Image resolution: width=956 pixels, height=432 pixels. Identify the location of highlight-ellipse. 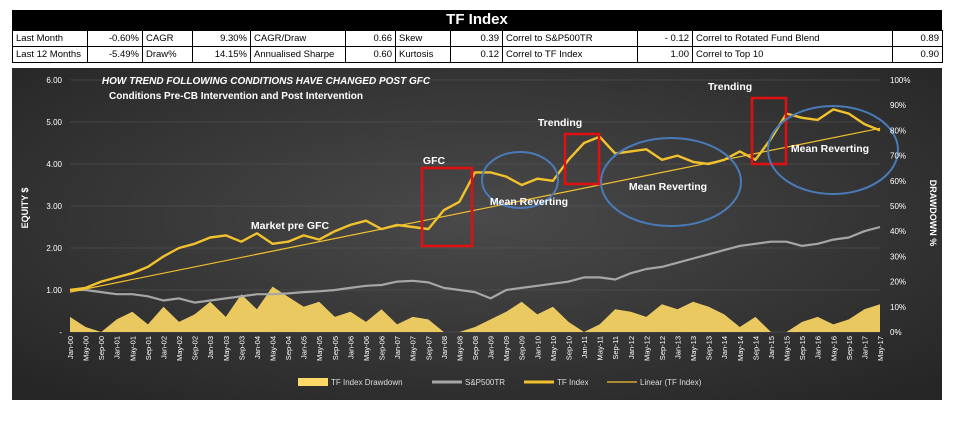
(833, 150).